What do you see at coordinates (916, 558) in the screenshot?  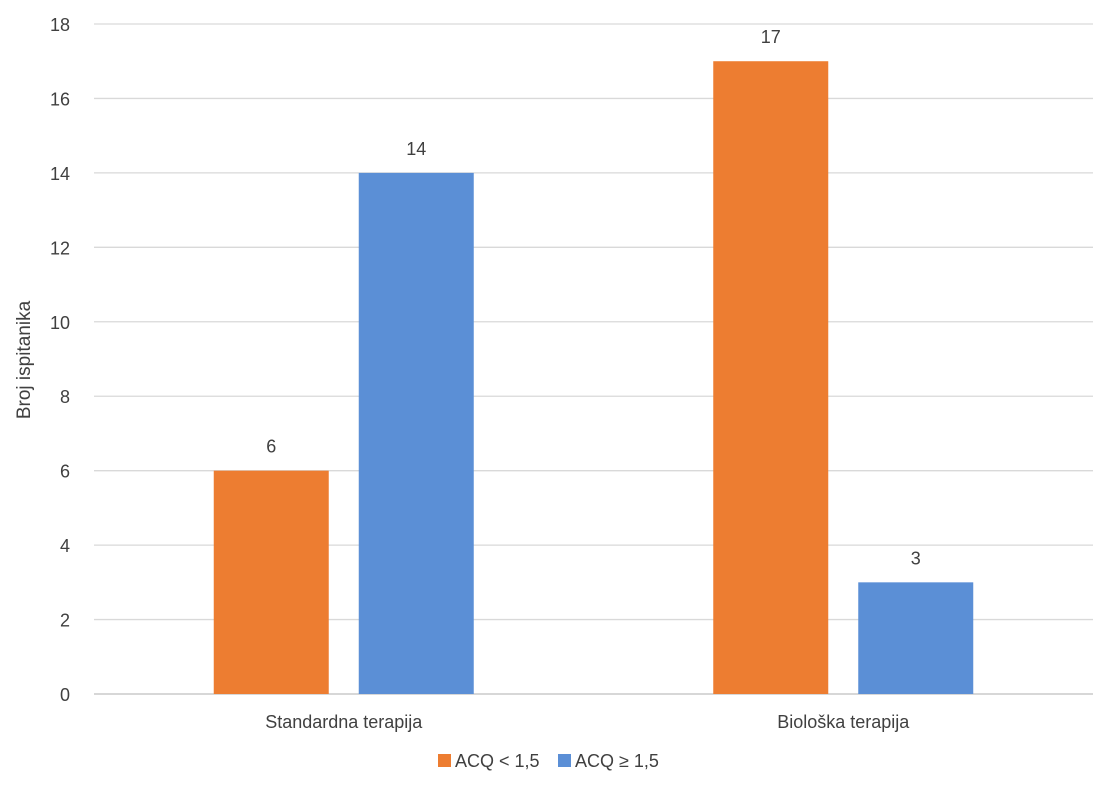 I see `data-label: 3` at bounding box center [916, 558].